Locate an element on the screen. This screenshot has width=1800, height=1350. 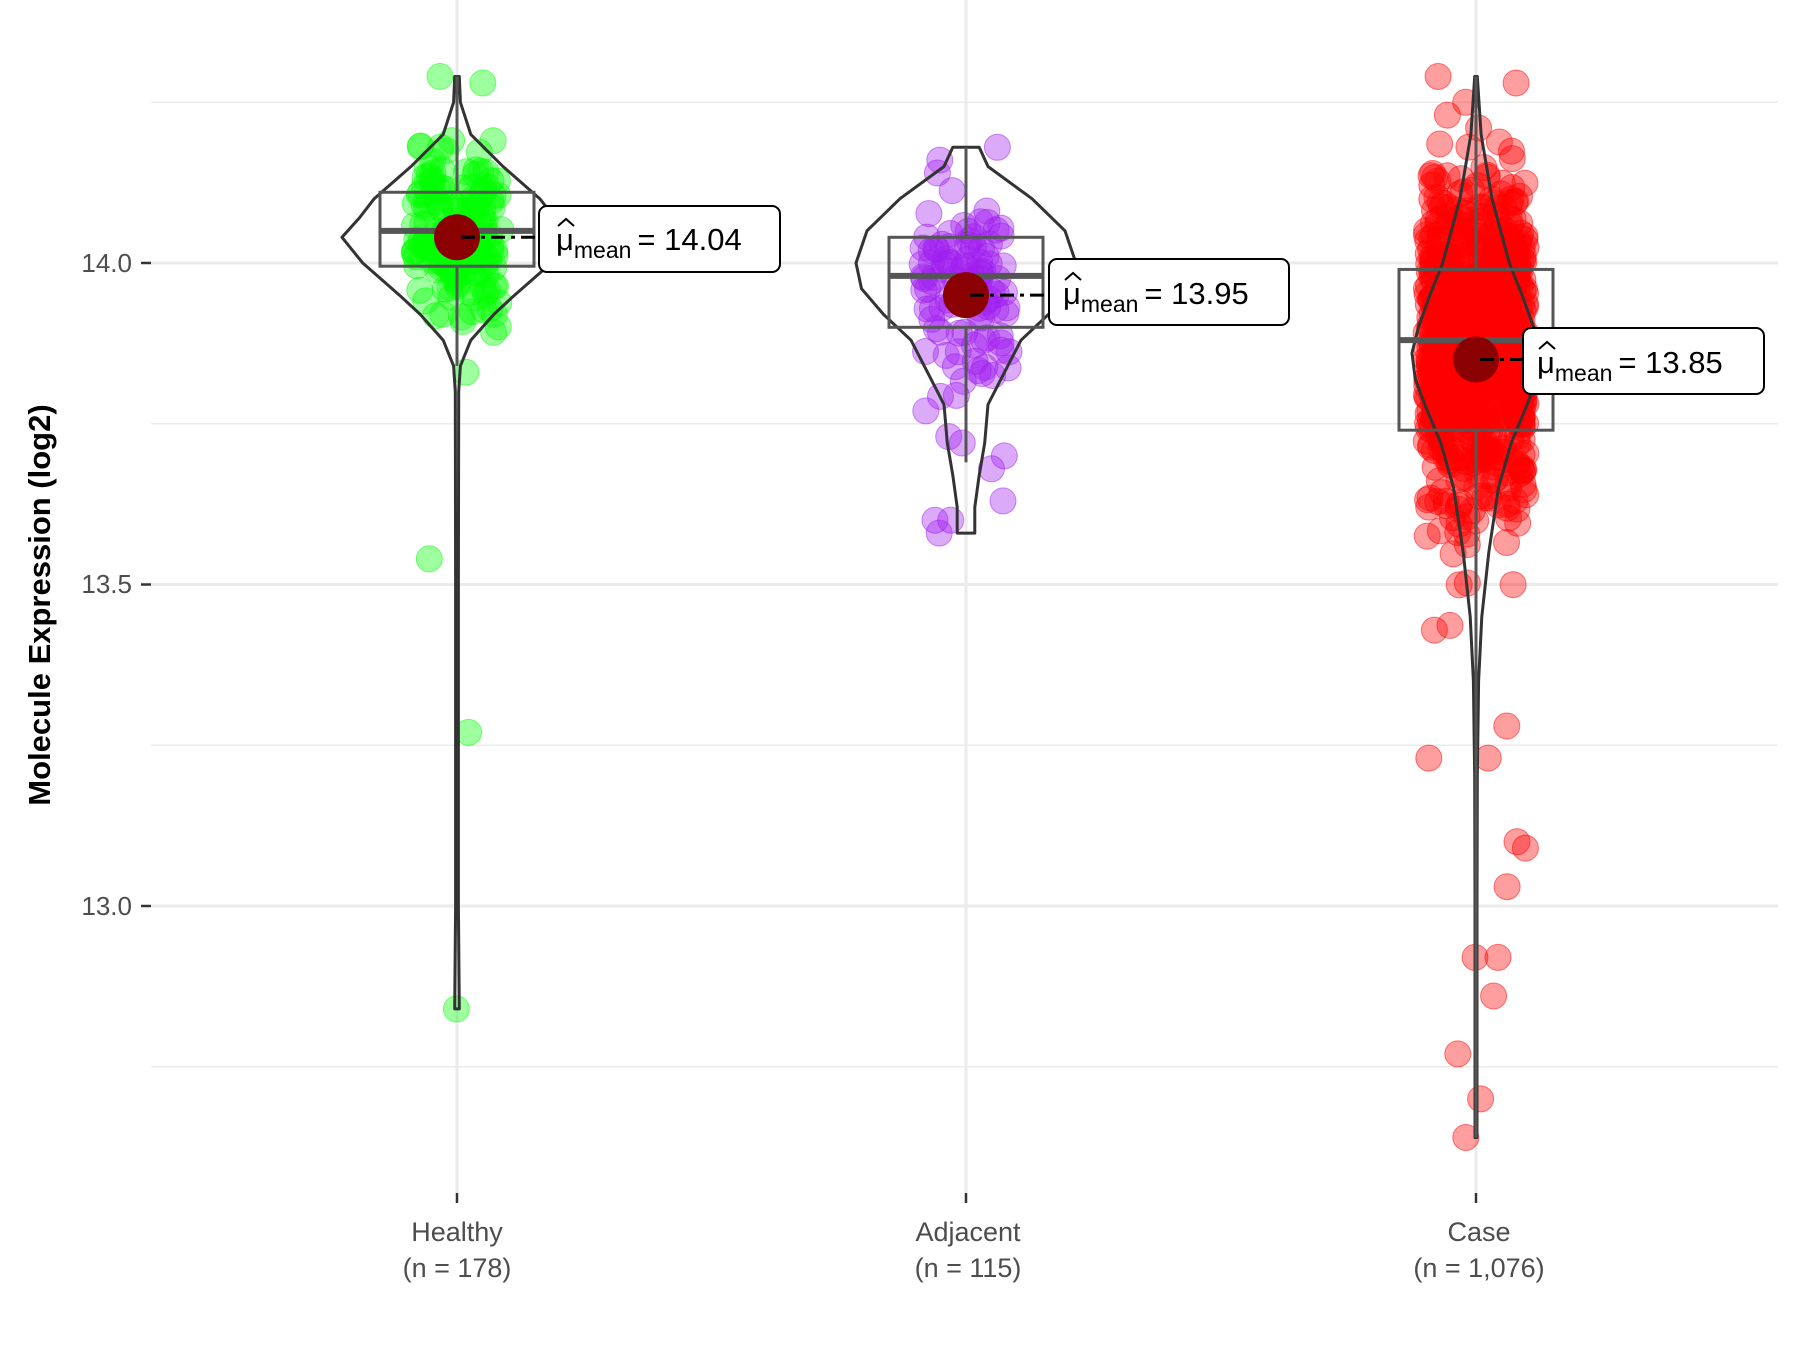
series-adjacent is located at coordinates (966, 340).